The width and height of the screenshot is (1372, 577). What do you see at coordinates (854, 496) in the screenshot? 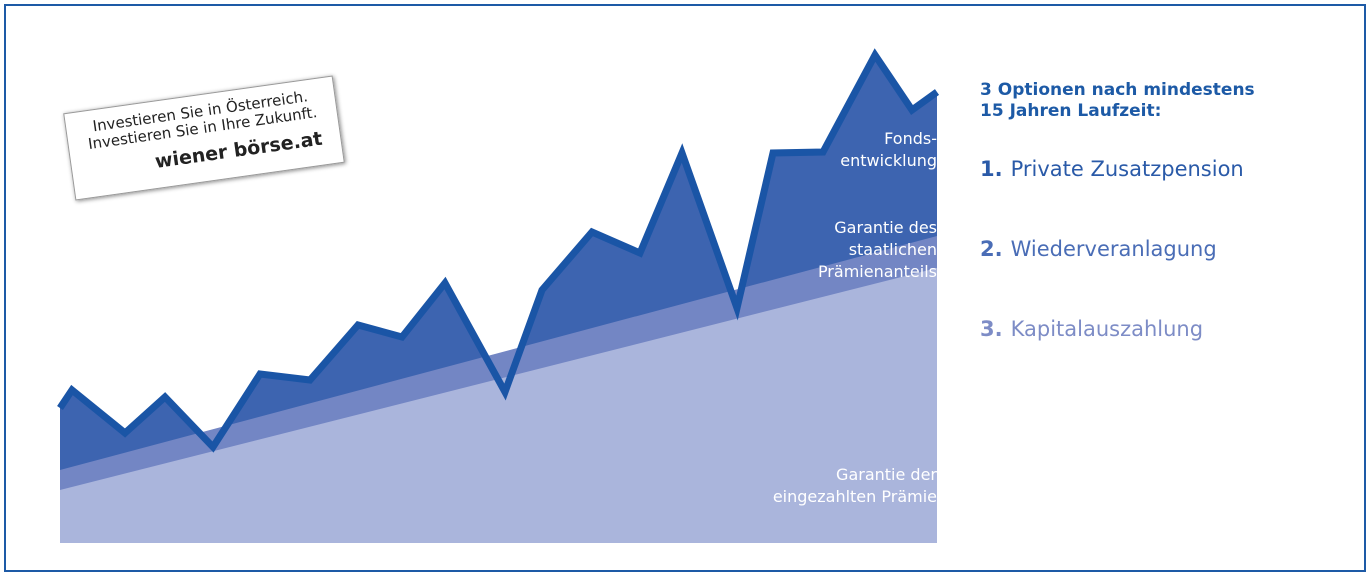
I see `label-line: eingezahlten Prämie` at bounding box center [854, 496].